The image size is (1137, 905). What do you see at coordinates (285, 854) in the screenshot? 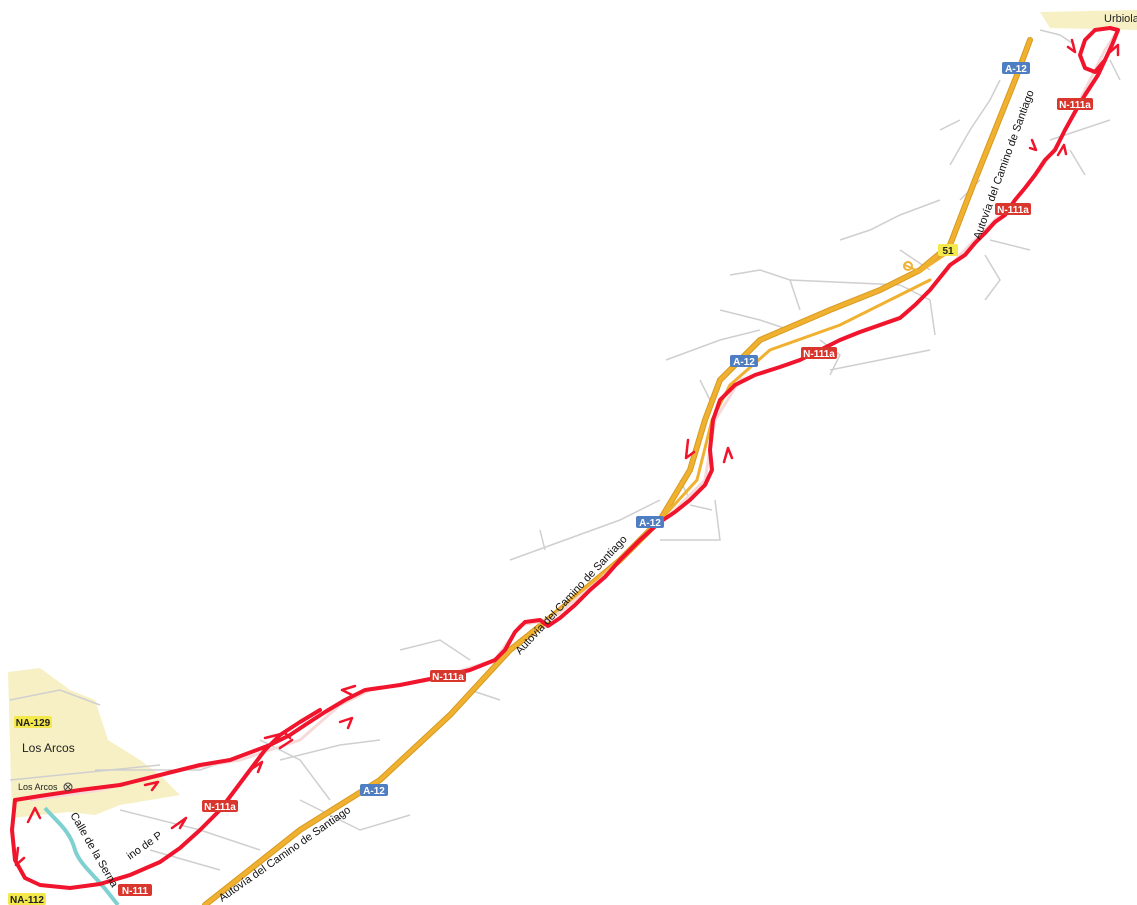
I see `road-label-autovia-lower: Autovía del Camino de Santiago` at bounding box center [285, 854].